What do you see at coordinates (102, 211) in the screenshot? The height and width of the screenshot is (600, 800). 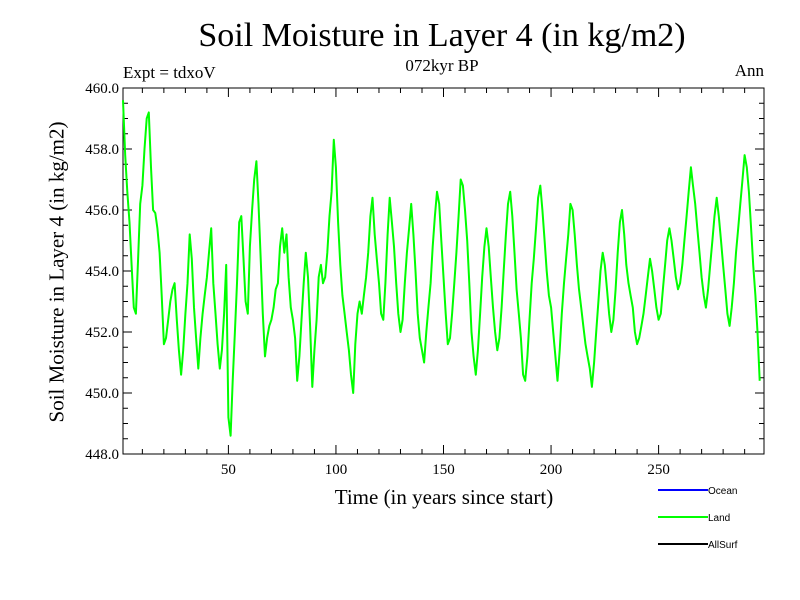 I see `y-tick-label: 456.0` at bounding box center [102, 211].